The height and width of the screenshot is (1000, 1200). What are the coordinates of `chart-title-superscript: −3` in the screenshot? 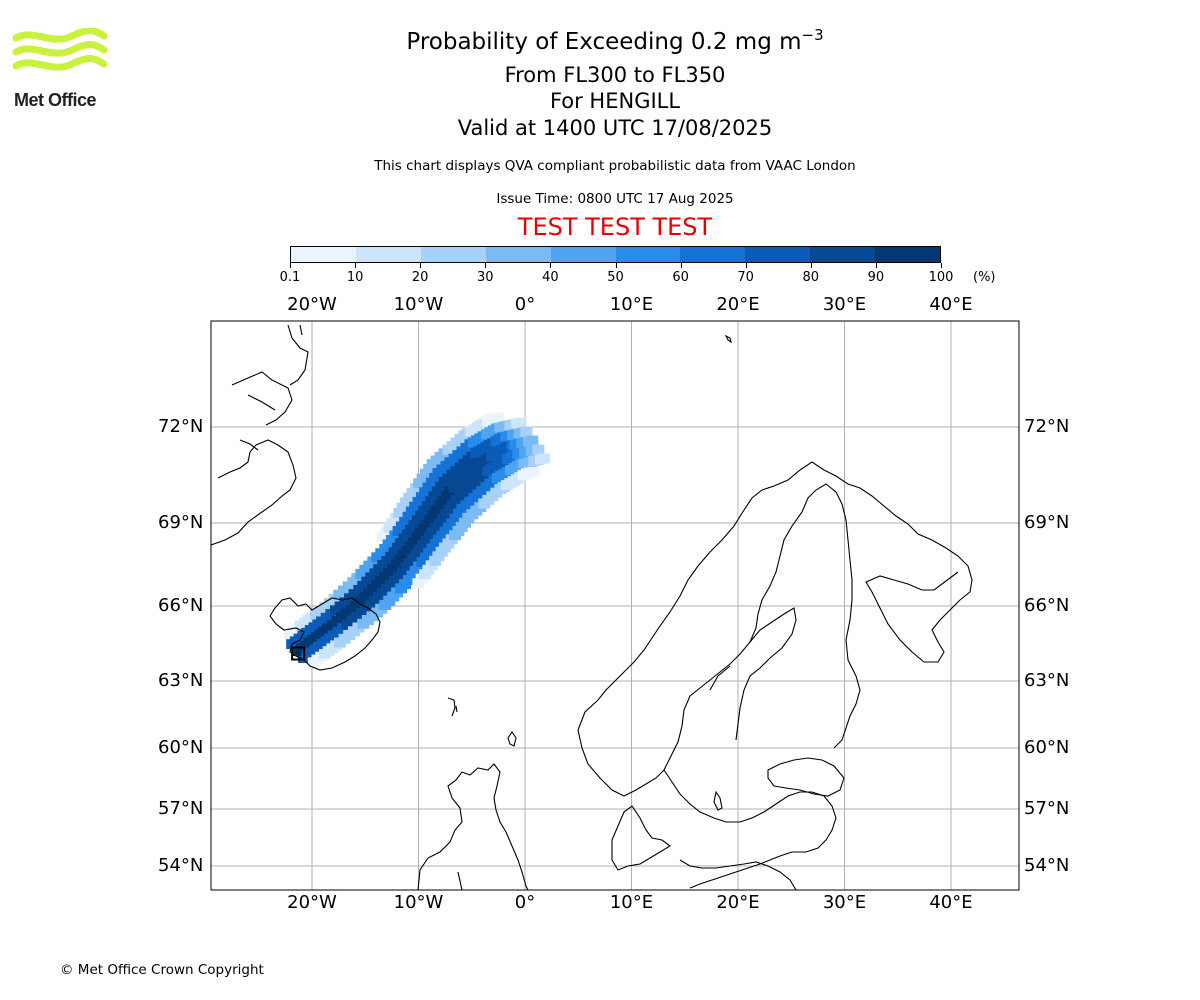 It's located at (812, 35).